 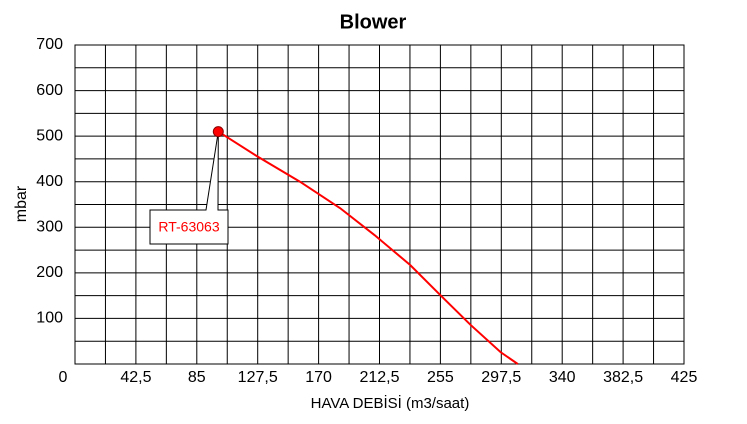 I want to click on y-tick-label: 300, so click(x=49, y=227).